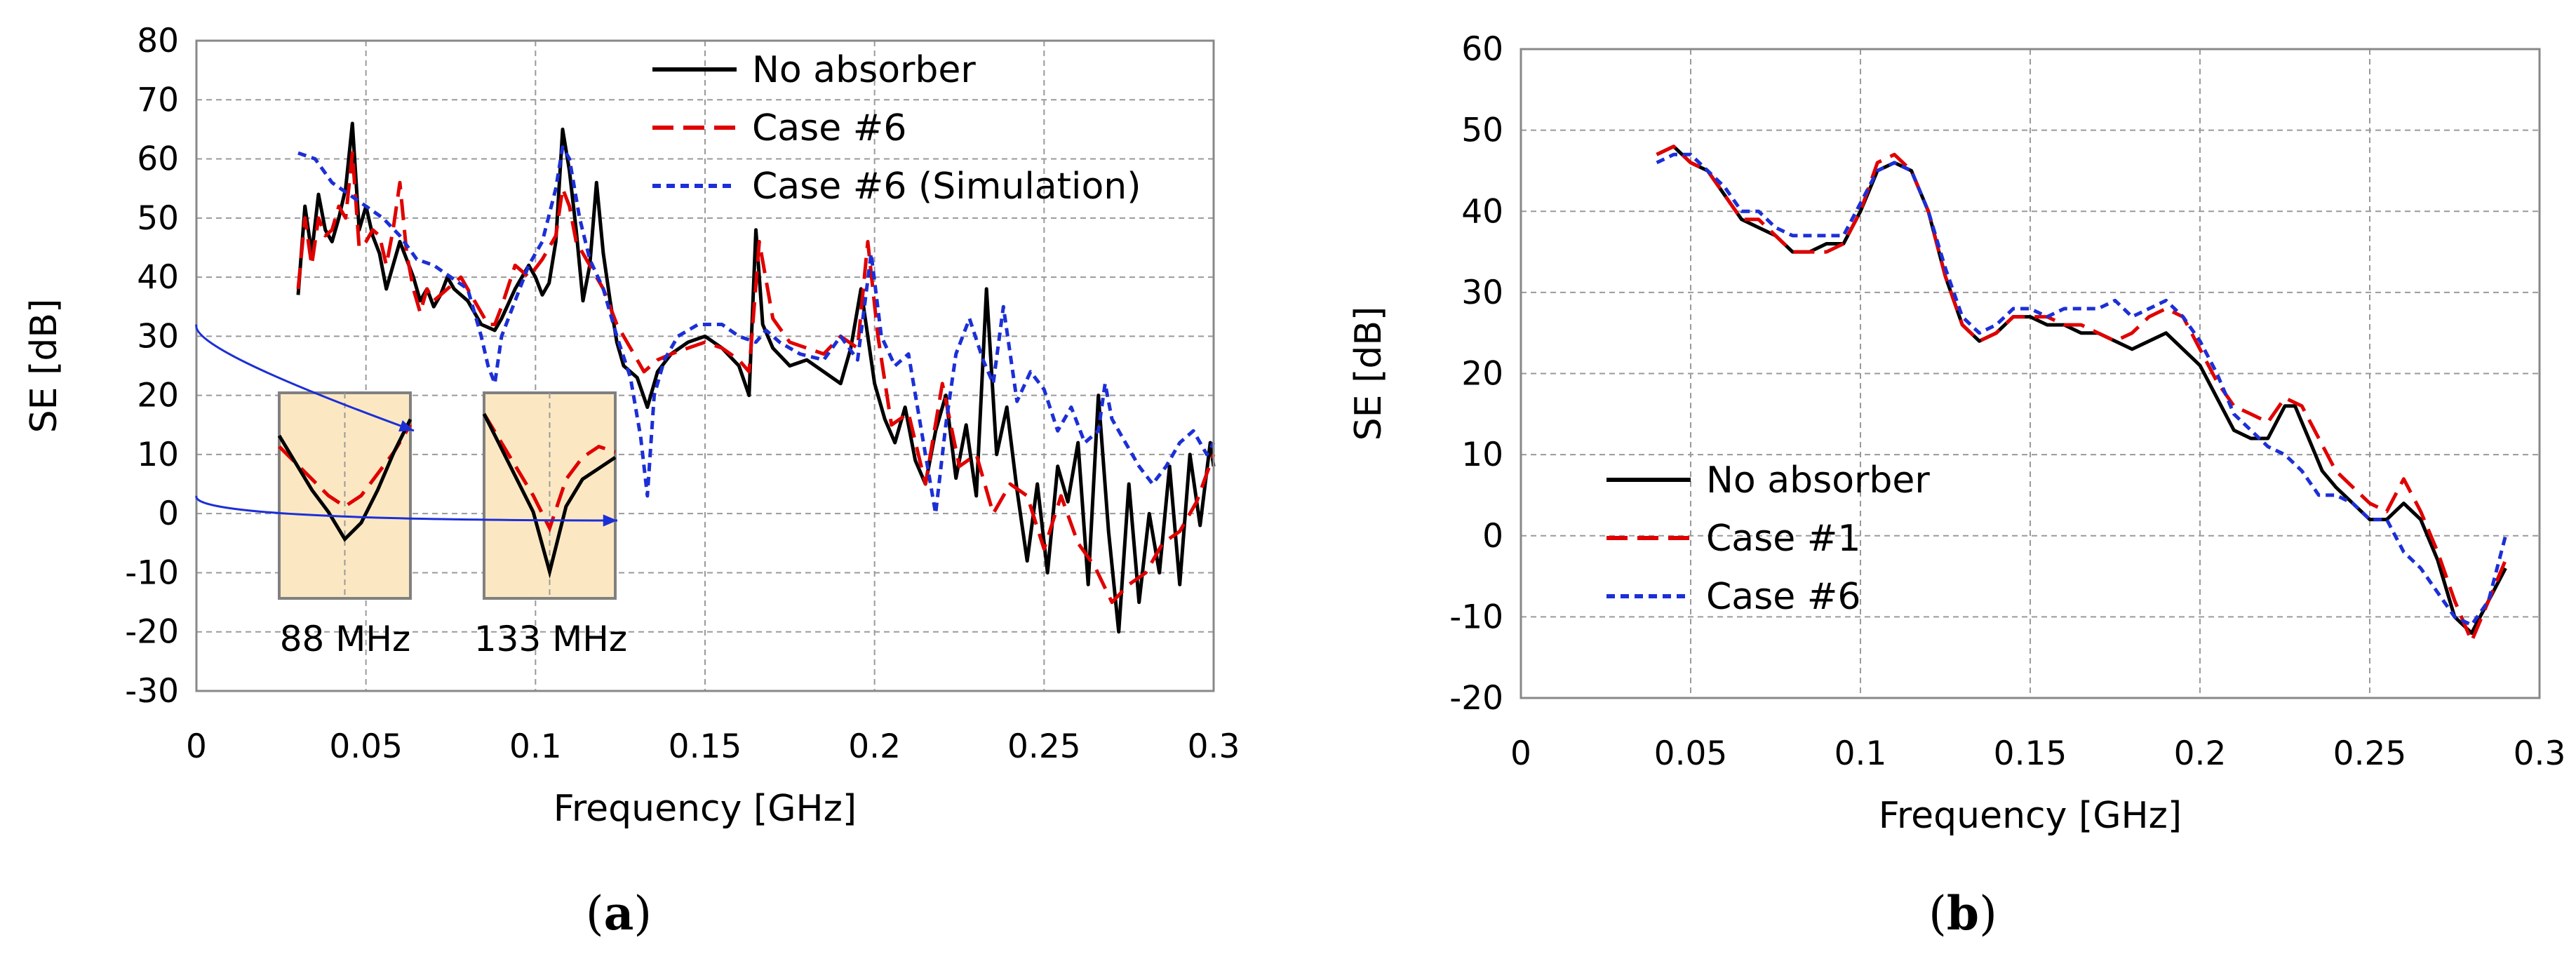 The height and width of the screenshot is (954, 2576). I want to click on inset-label: 88 MHz, so click(345, 639).